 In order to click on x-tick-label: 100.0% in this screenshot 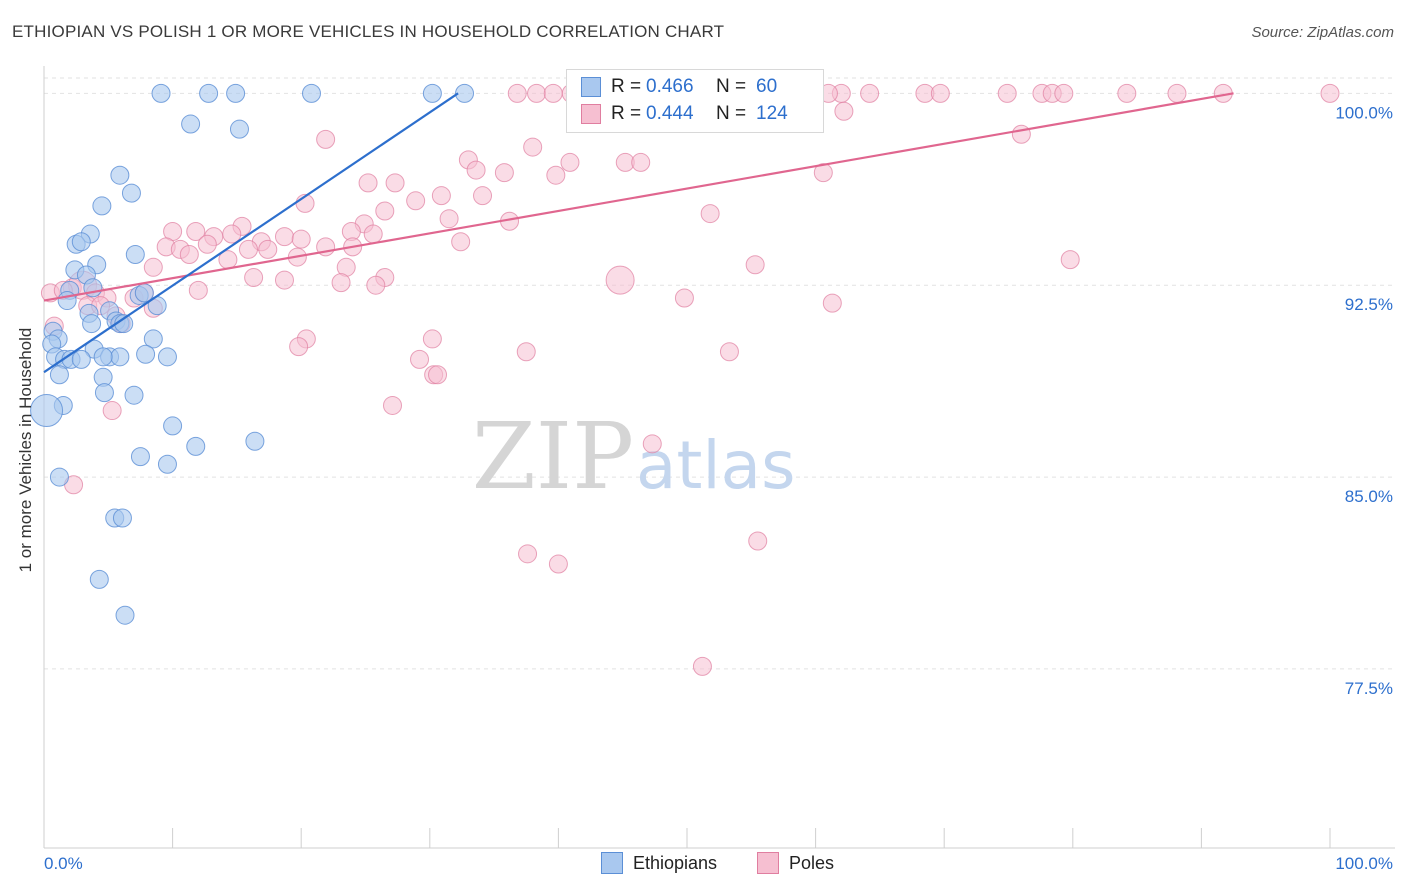, I will do `click(1364, 863)`.